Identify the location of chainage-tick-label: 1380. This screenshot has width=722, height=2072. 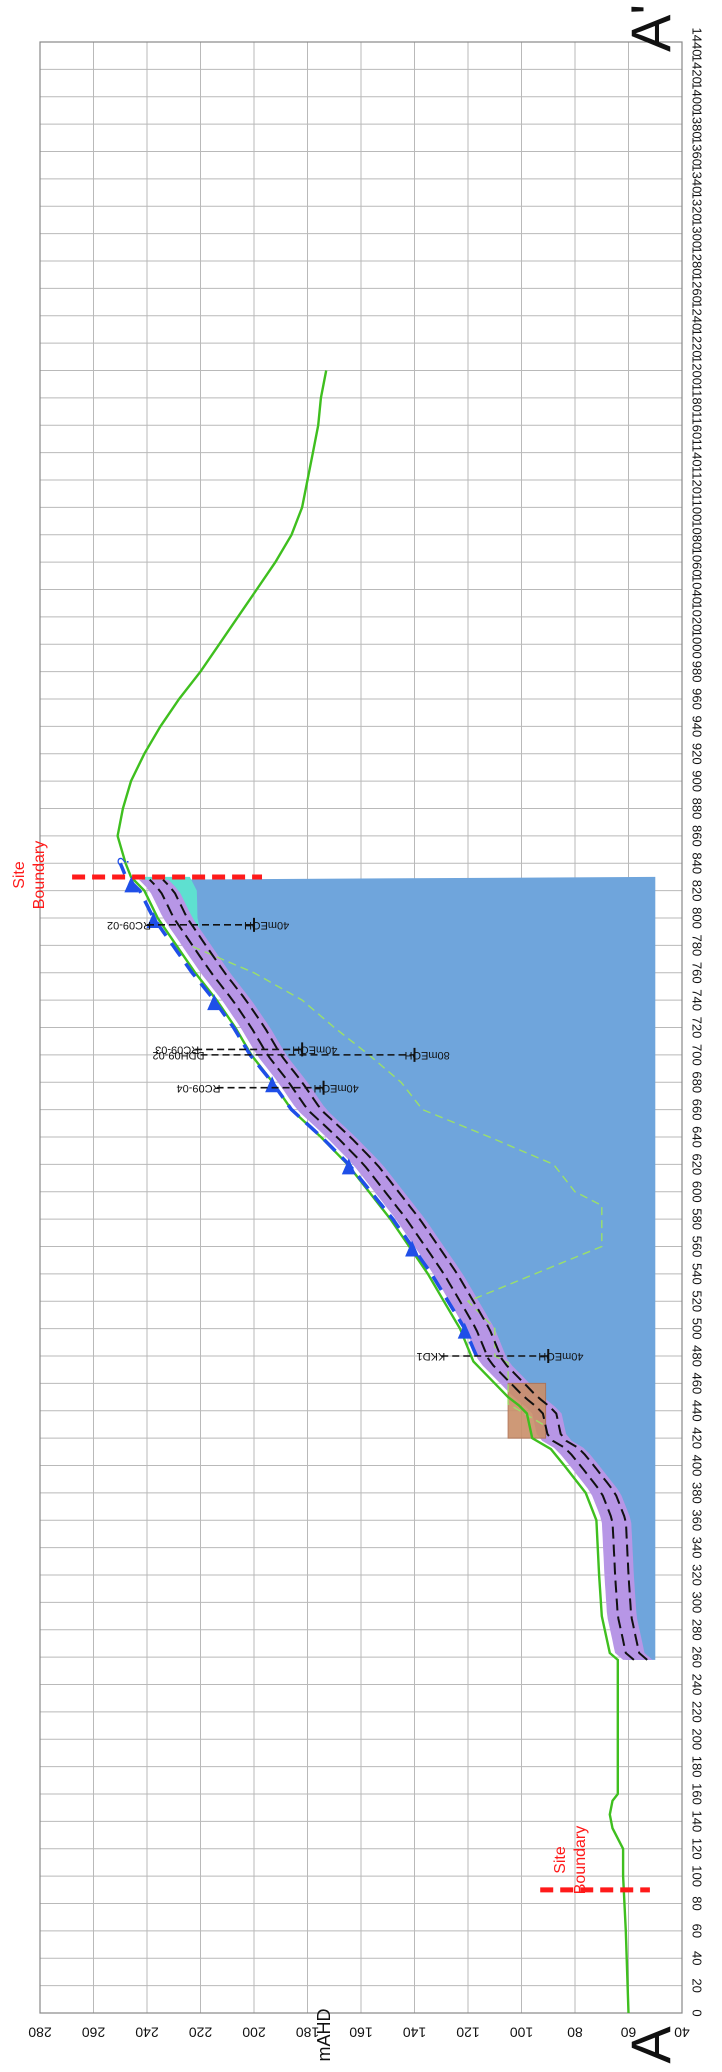
(697, 124).